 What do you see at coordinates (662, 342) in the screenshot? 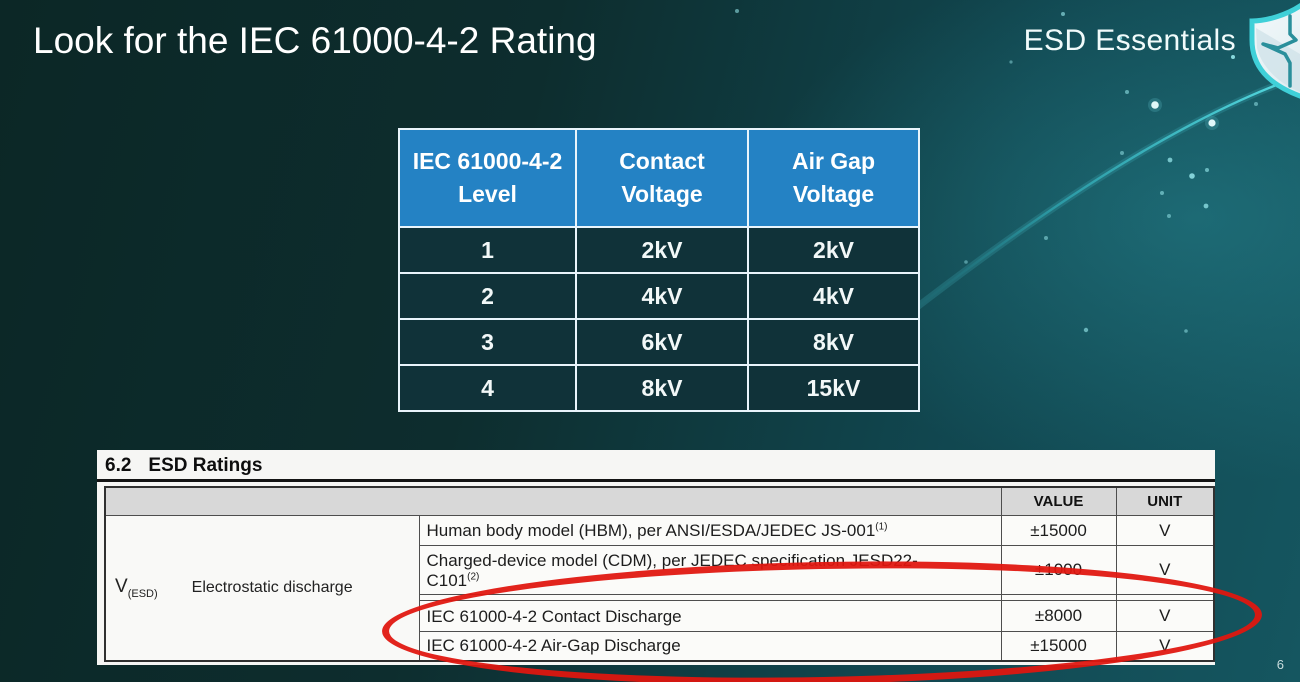
I see `levels-cell: 6kV` at bounding box center [662, 342].